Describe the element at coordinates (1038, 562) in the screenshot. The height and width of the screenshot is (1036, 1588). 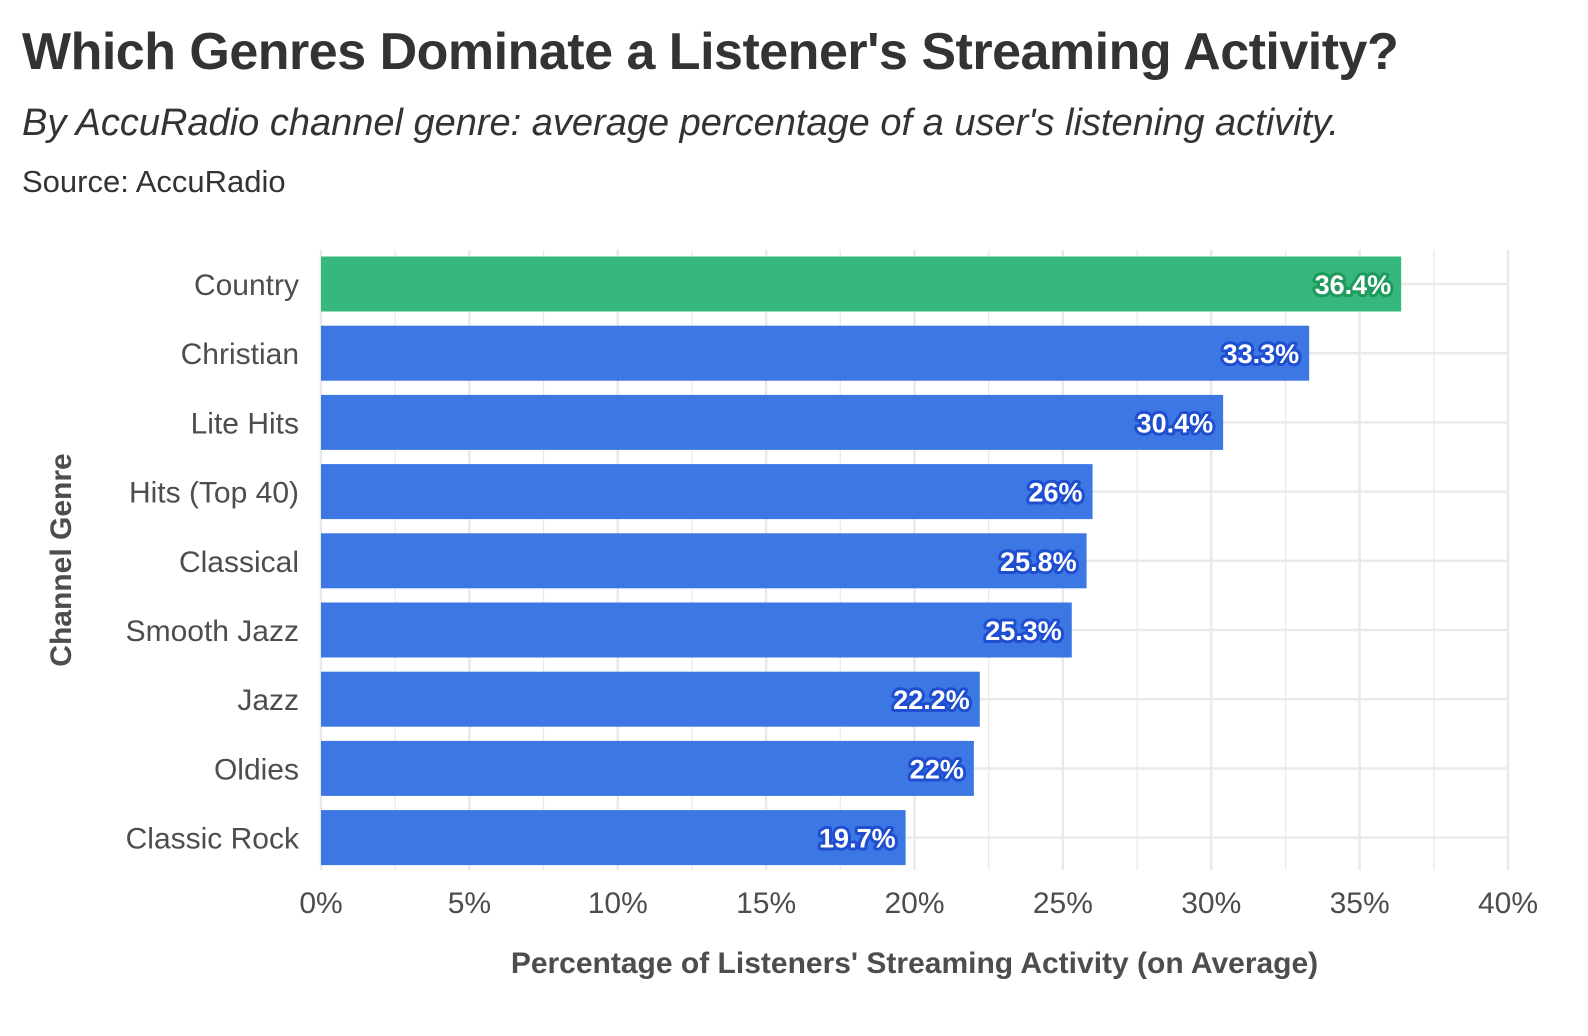
I see `bar-value-label: 25.8%` at that location.